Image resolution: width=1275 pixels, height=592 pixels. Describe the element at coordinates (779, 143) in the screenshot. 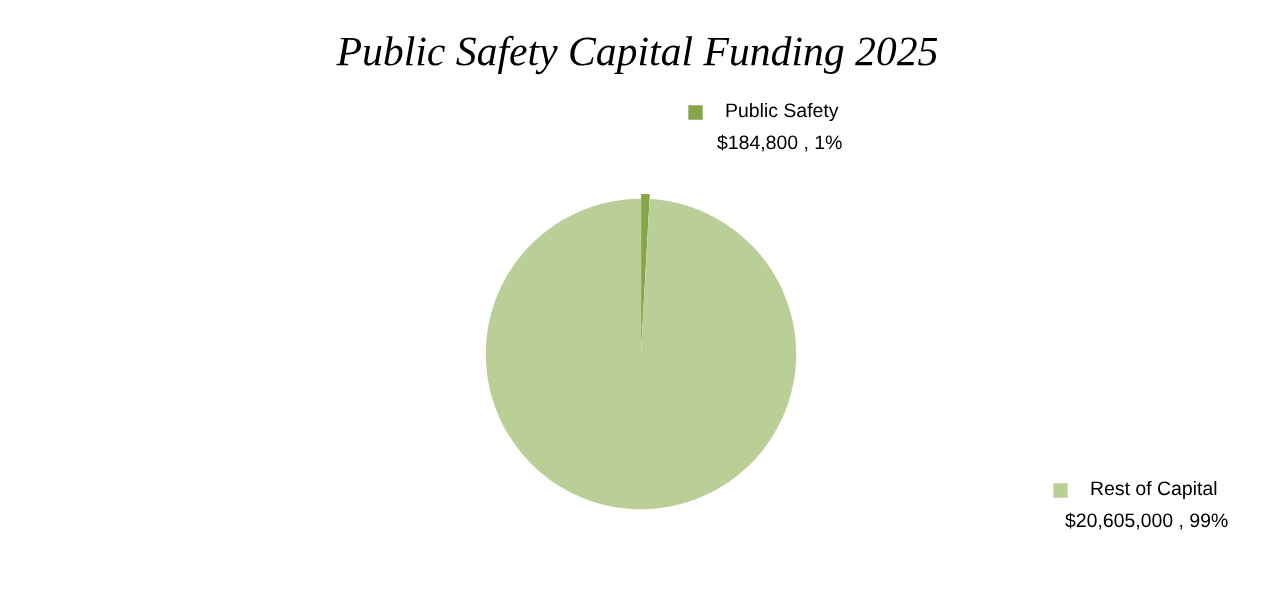

I see `data-label: $184,800 , 1%` at that location.